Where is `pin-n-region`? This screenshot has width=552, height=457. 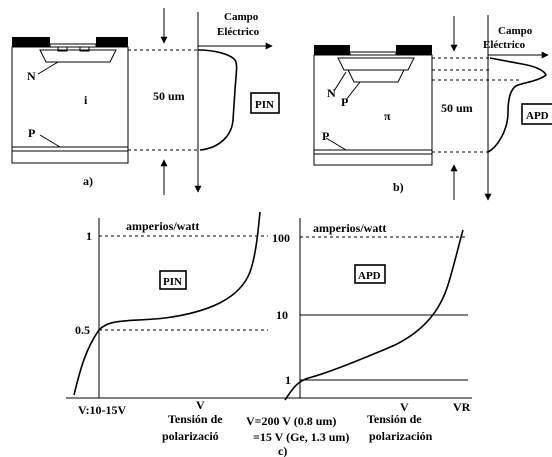
pin-n-region is located at coordinates (78, 56).